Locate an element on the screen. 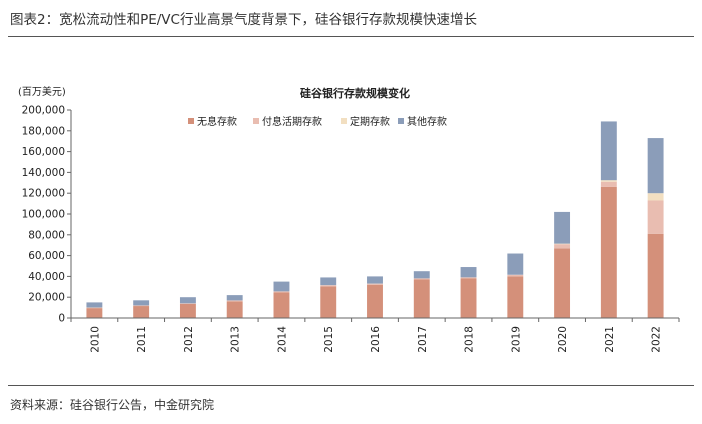 This screenshot has height=424, width=702. bar-2021-其他存款 is located at coordinates (608, 151).